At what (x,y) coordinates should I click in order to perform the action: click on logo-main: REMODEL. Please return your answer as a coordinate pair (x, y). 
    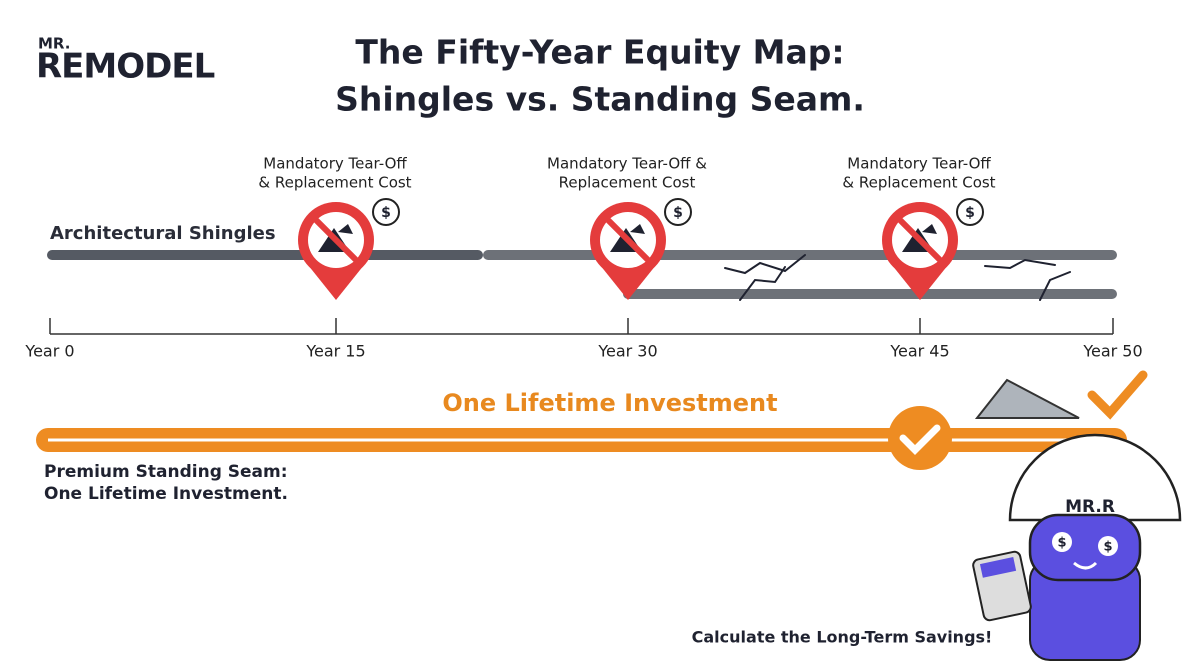
    Looking at the image, I should click on (125, 67).